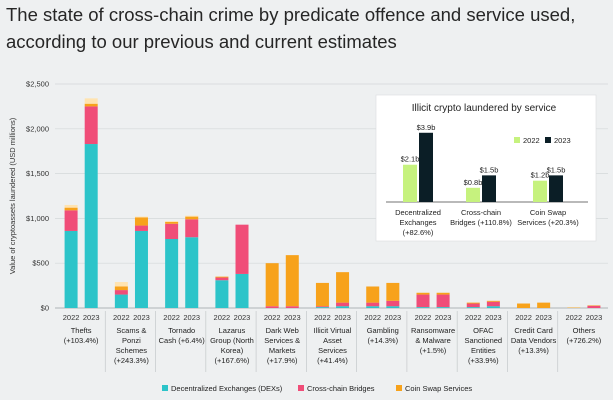 This screenshot has height=400, width=613. I want to click on inset-category-label: Exchanges, so click(417, 222).